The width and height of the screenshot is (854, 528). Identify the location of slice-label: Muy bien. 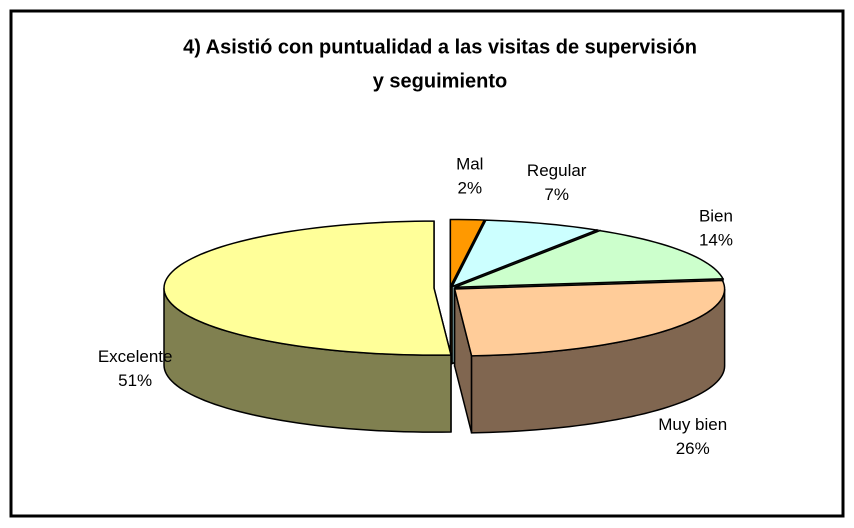
(692, 424).